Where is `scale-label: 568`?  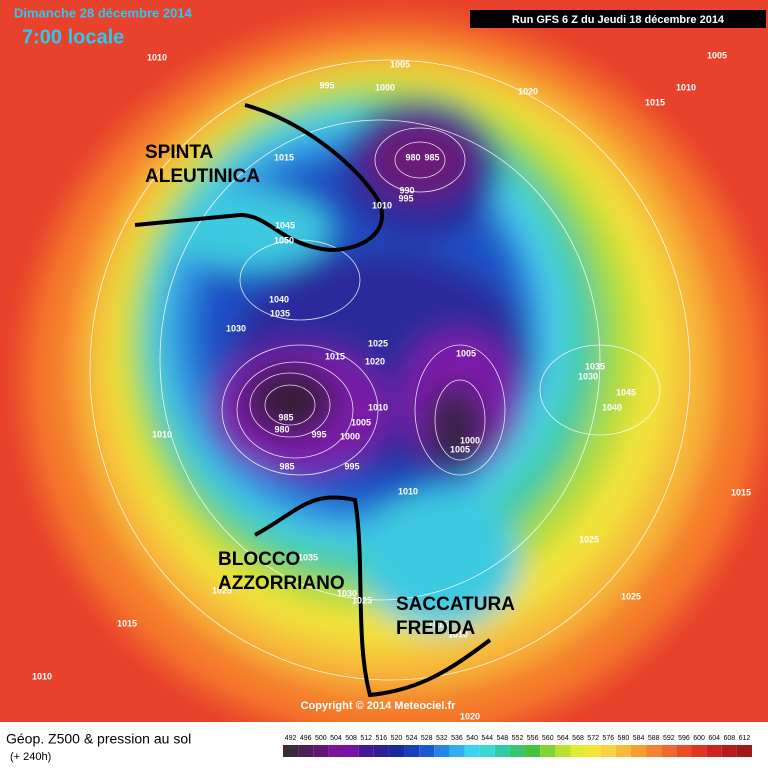
scale-label: 568 is located at coordinates (578, 738).